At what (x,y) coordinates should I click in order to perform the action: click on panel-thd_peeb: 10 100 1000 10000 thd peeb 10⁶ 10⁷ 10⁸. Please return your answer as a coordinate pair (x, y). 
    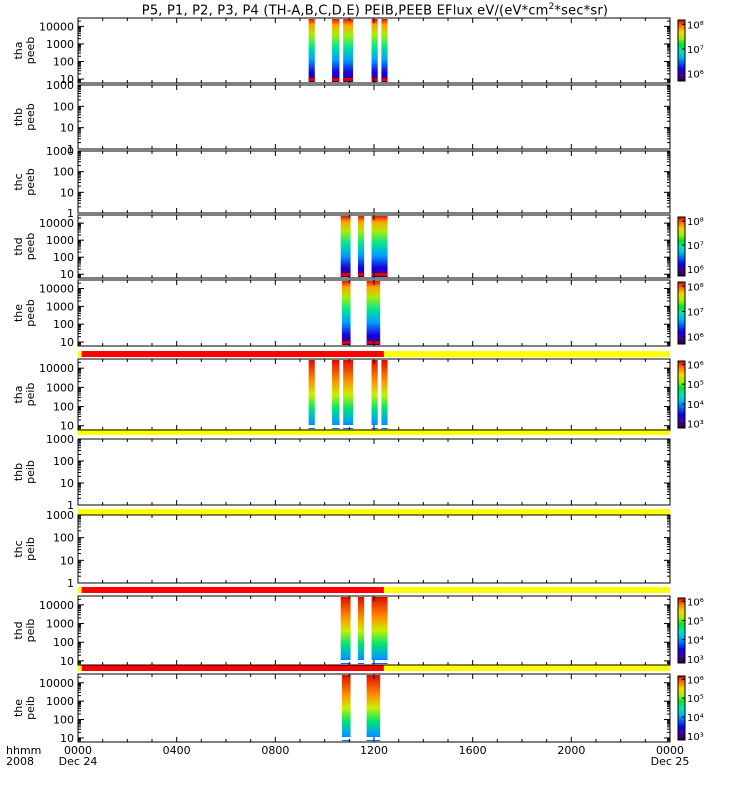
    Looking at the image, I should click on (358, 247).